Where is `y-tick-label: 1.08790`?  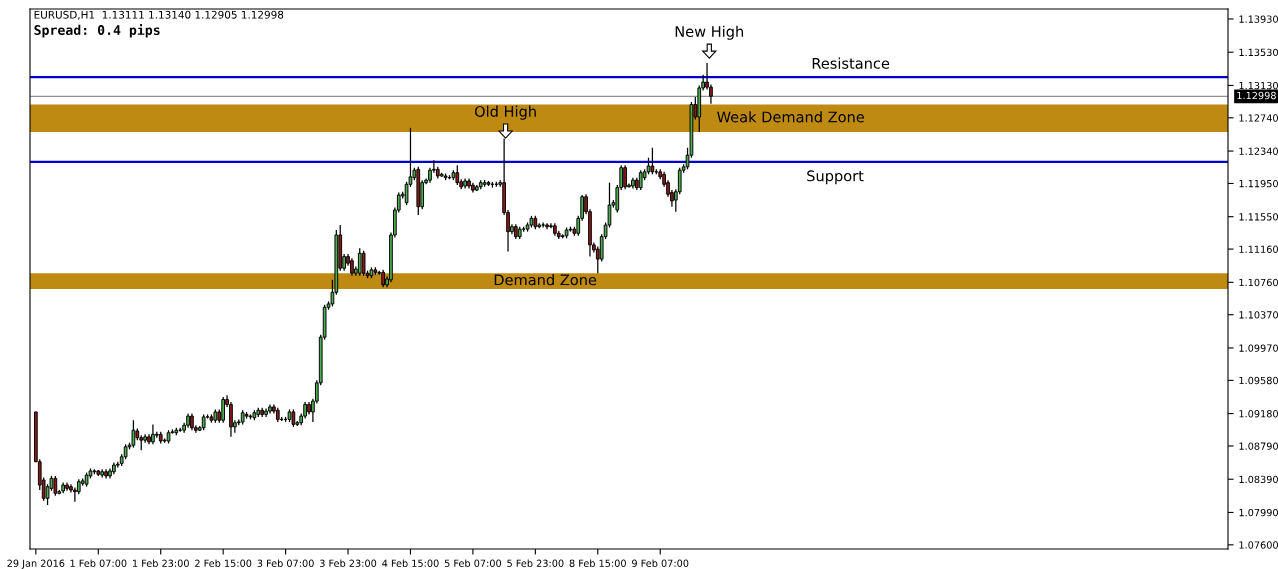 y-tick-label: 1.08790 is located at coordinates (1258, 446).